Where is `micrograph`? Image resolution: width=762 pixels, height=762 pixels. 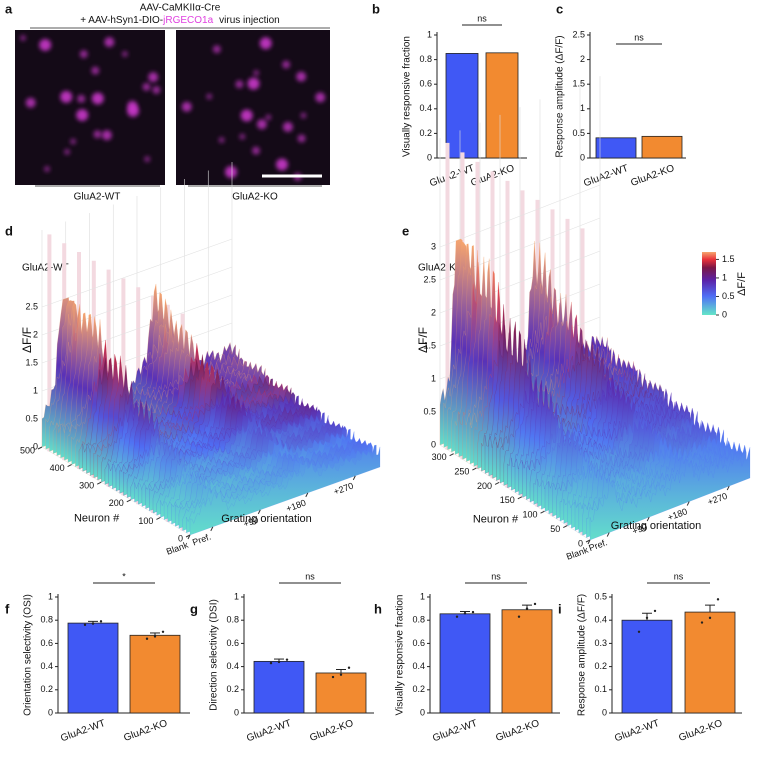
micrograph is located at coordinates (253, 107).